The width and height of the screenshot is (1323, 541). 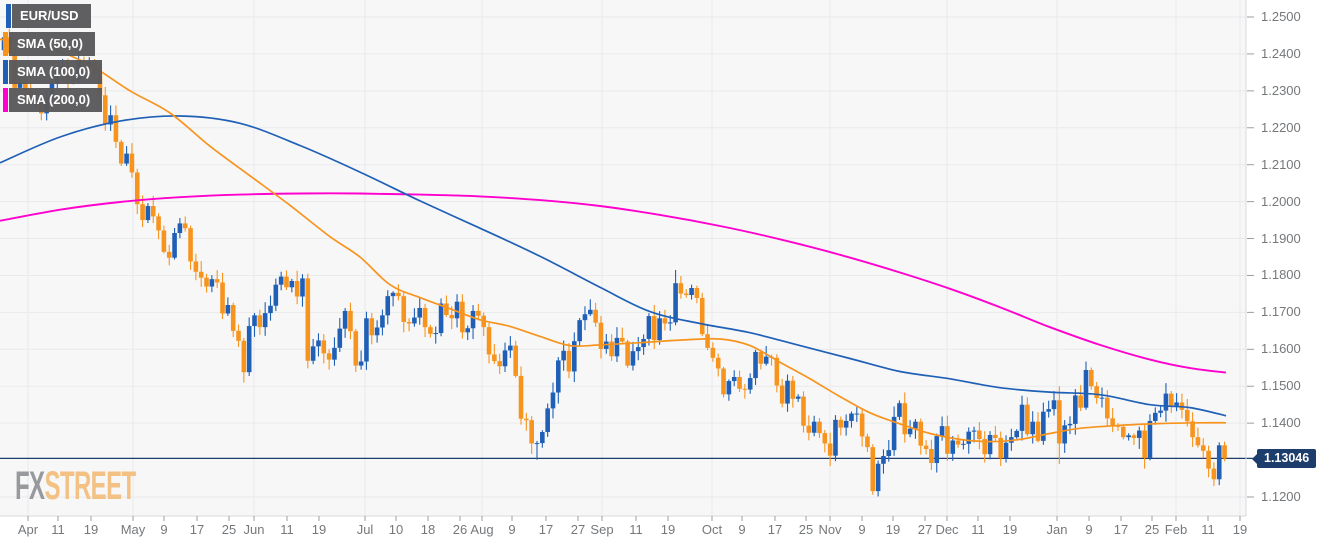 I want to click on legend-item-symbol: EUR/USD, so click(x=54, y=16).